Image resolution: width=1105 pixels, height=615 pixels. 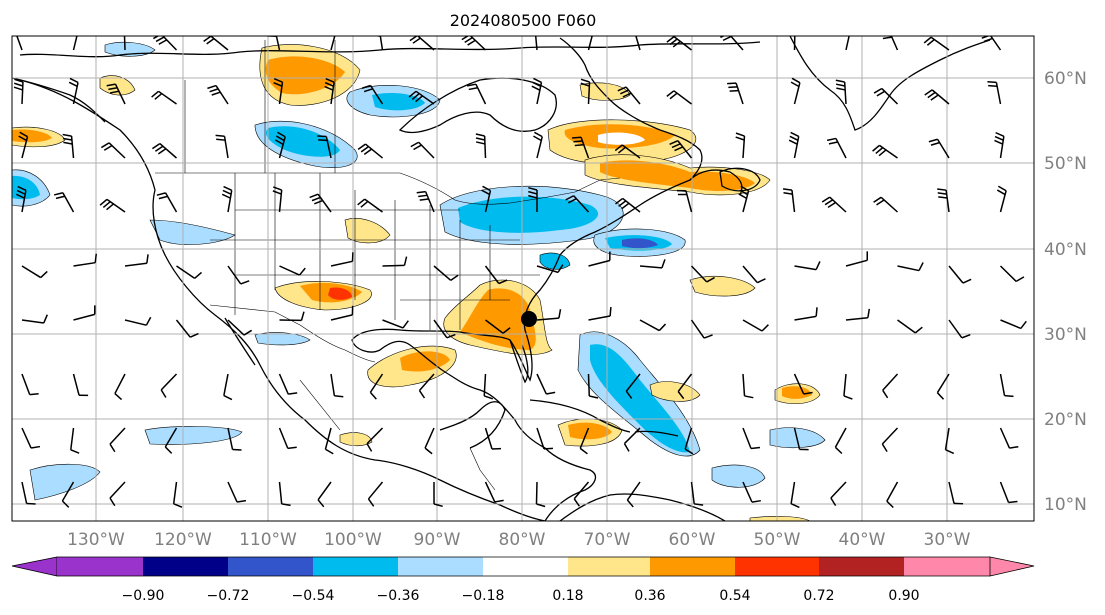 I want to click on lon-label: 70°W, so click(x=607, y=540).